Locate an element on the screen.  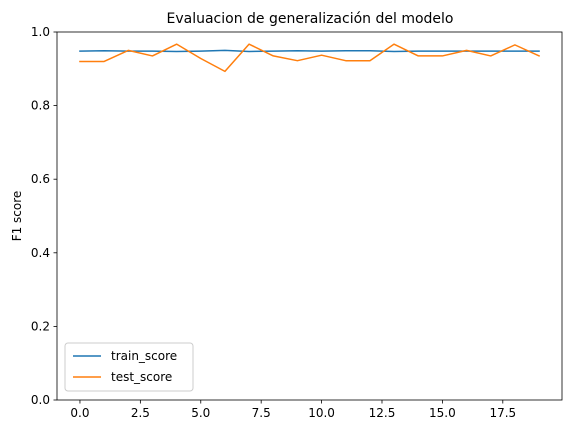
chart-title: Evaluacion de generalización del modelo is located at coordinates (310, 19).